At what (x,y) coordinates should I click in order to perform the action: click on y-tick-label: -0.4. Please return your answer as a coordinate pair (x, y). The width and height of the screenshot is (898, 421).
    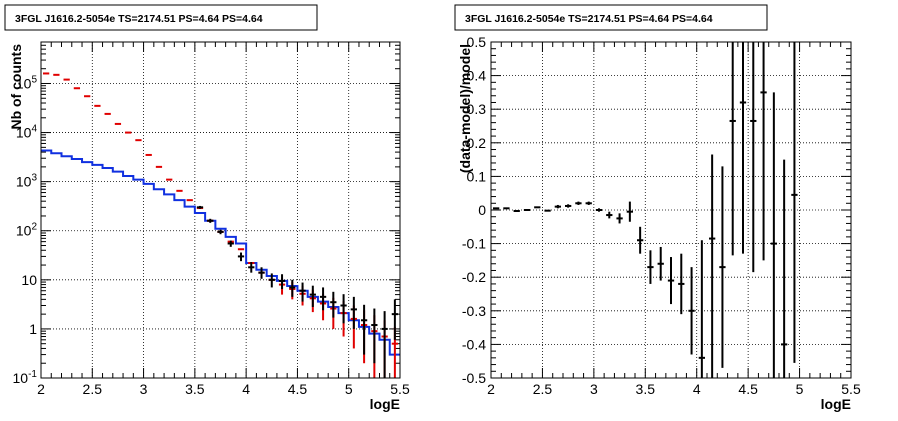
    Looking at the image, I should click on (474, 344).